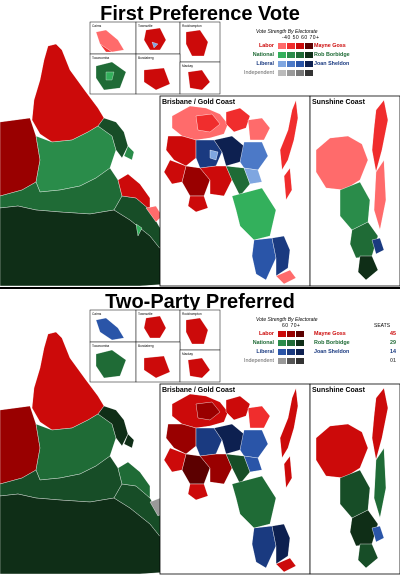 This screenshot has height=576, width=400. What do you see at coordinates (200, 288) in the screenshot?
I see `panel-divider` at bounding box center [200, 288].